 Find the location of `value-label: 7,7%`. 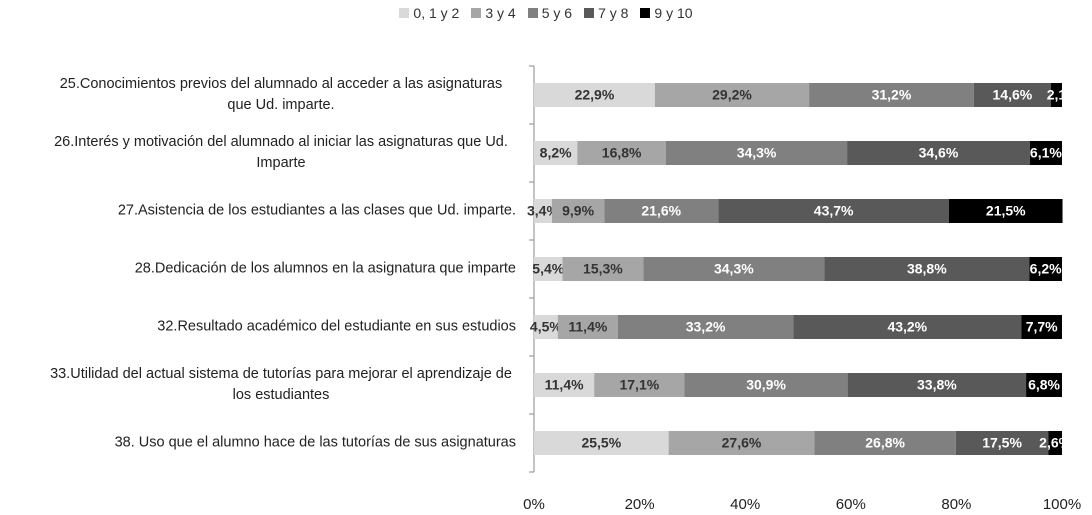

value-label: 7,7% is located at coordinates (1042, 327).